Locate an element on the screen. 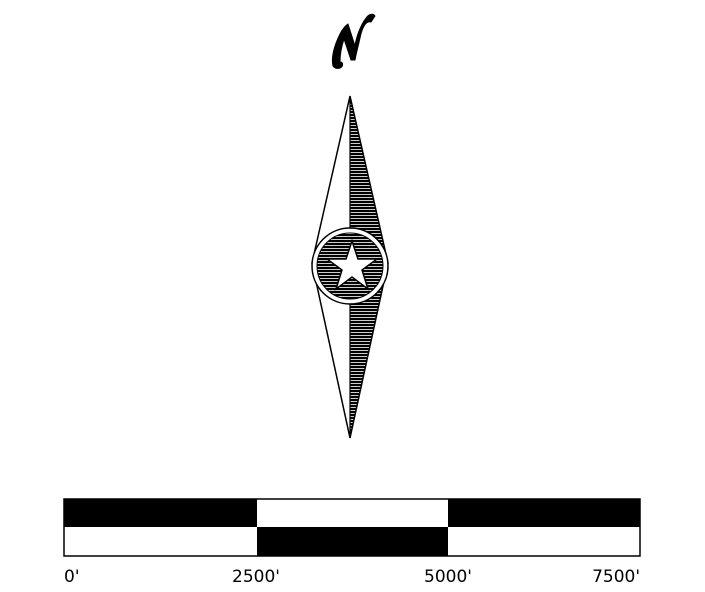  north-letter-icon is located at coordinates (353, 41).